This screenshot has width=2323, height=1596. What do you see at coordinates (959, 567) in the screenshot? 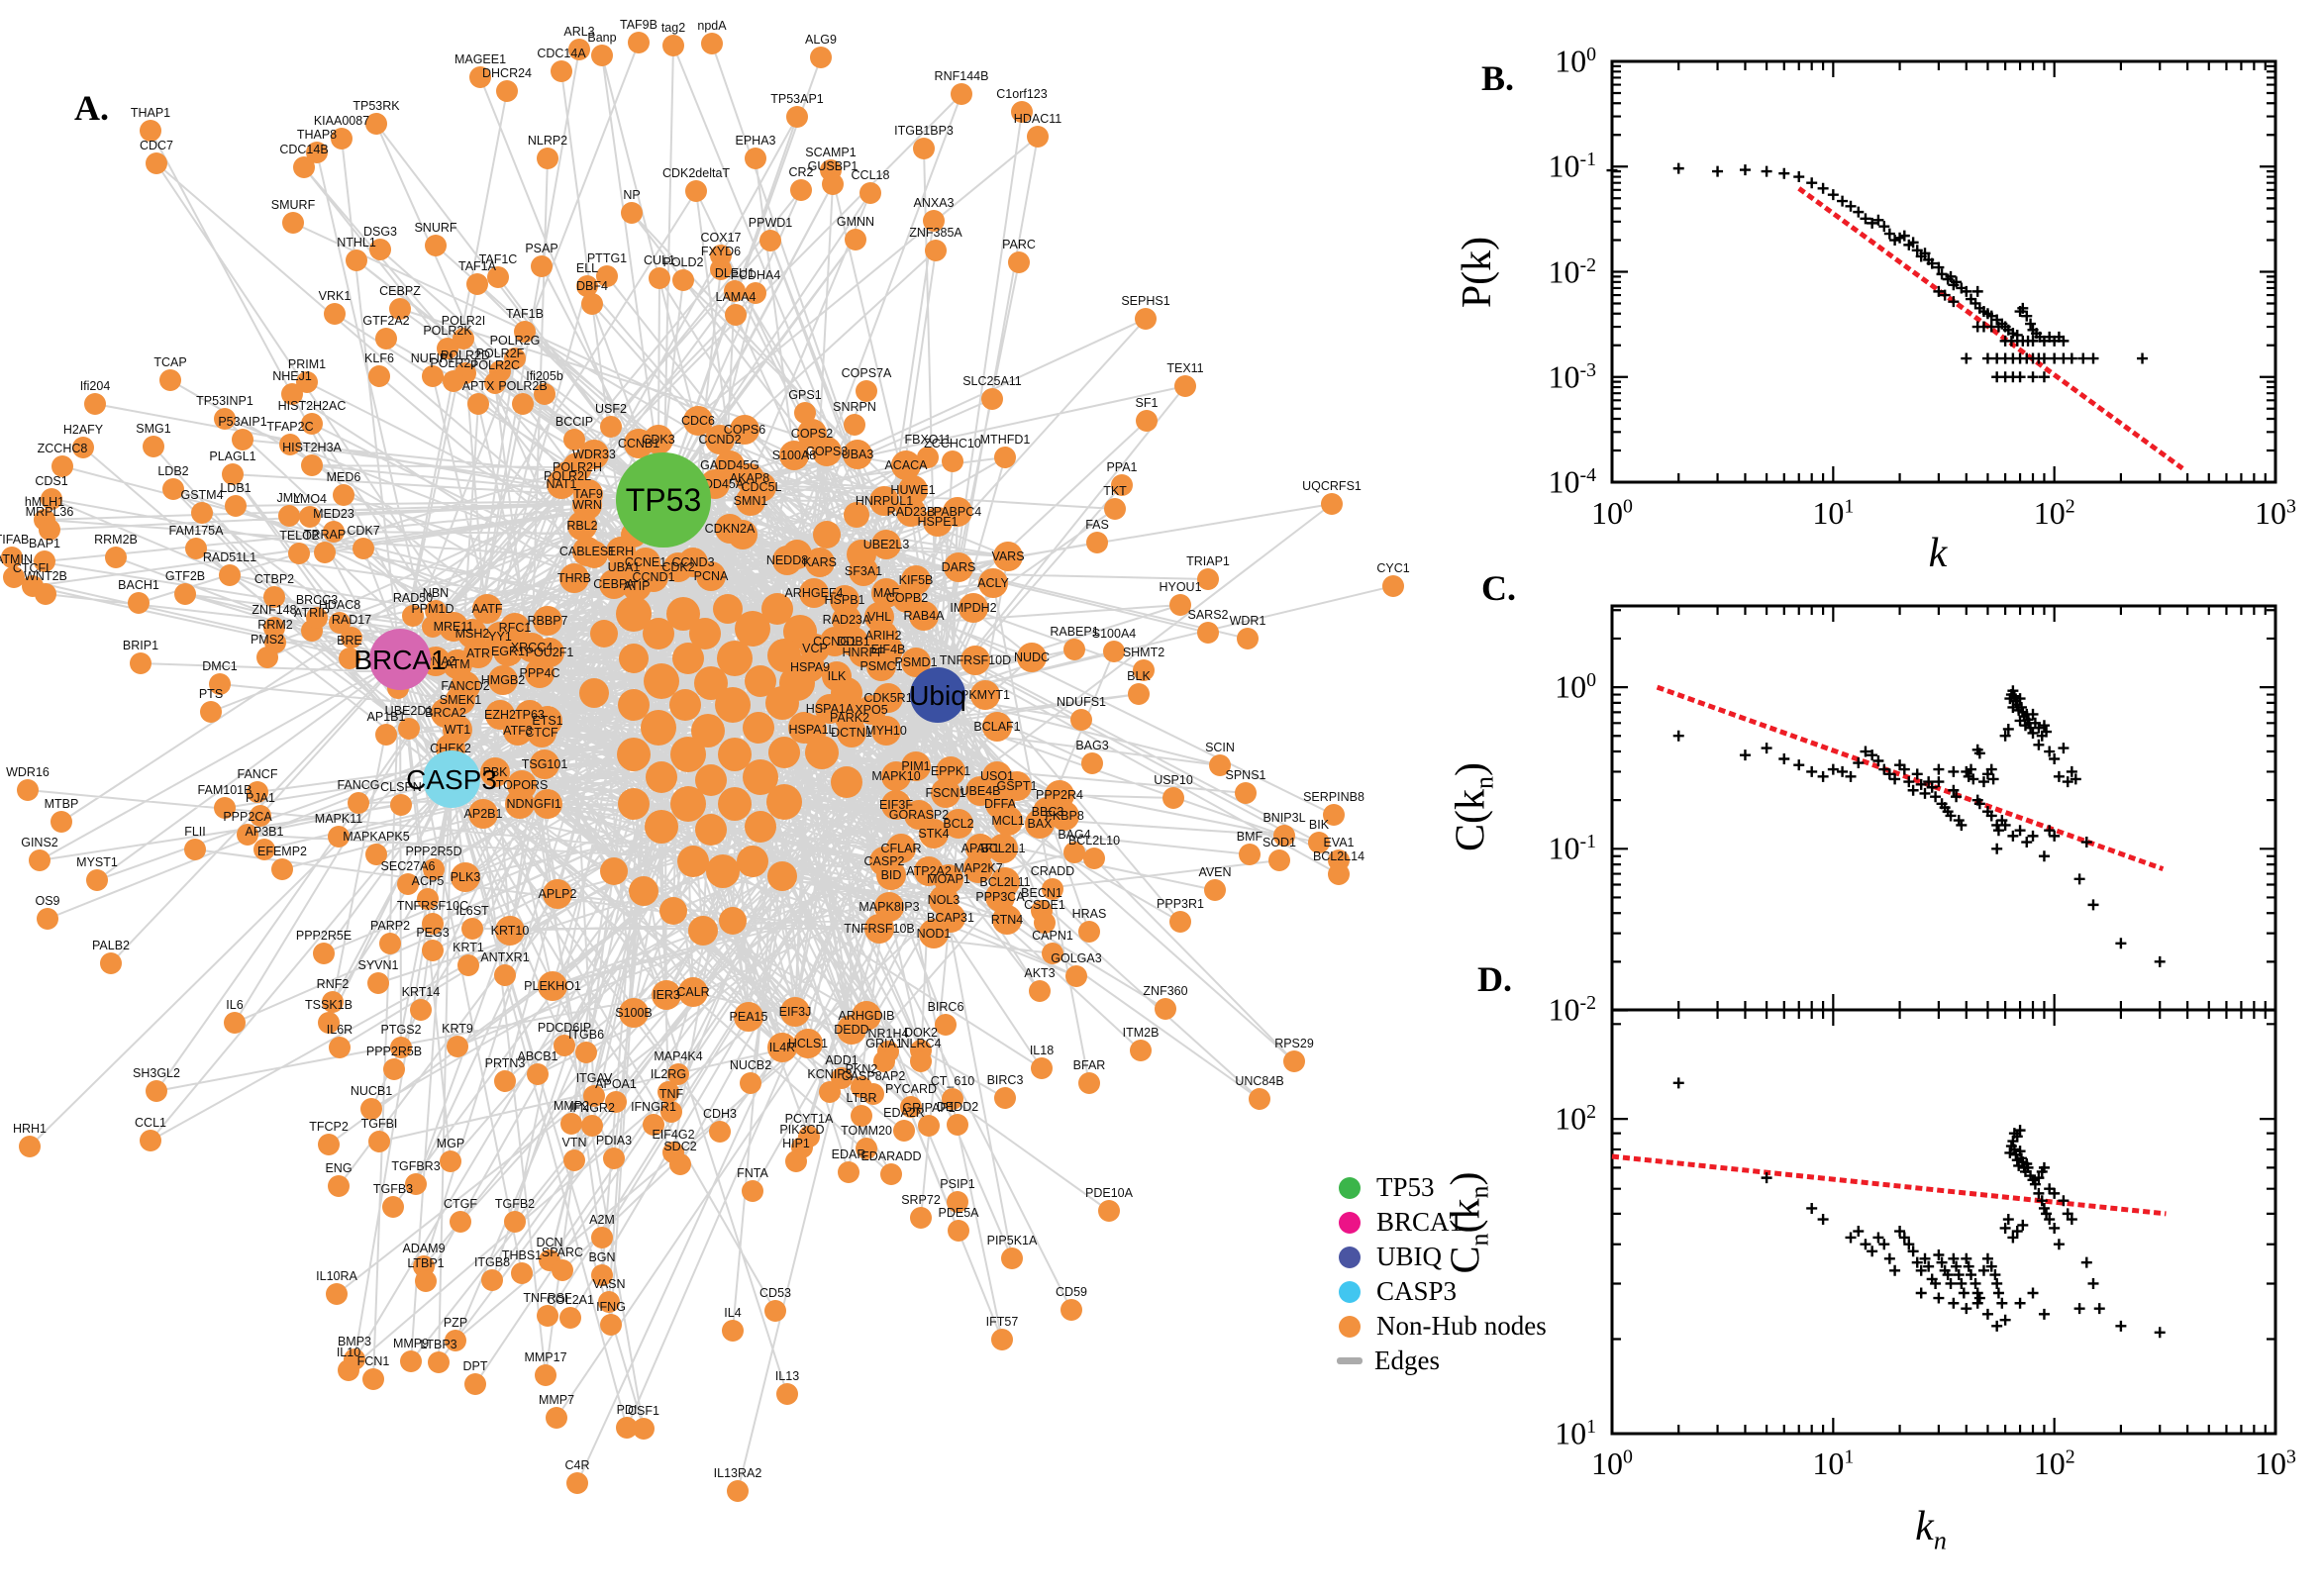
I see `gene-label: DARS` at bounding box center [959, 567].